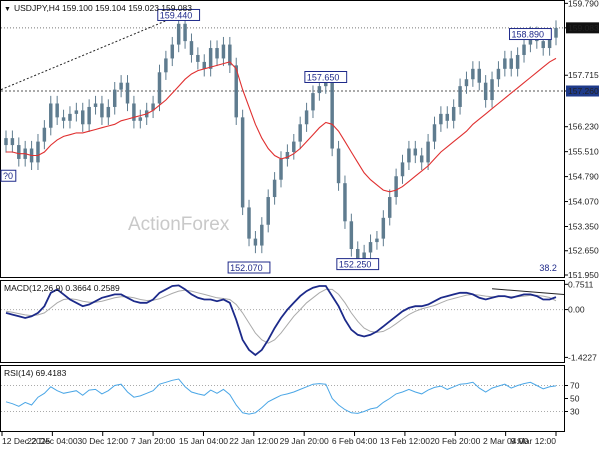 The height and width of the screenshot is (450, 600). I want to click on time-axis-label: 7 Jan 20:00, so click(153, 441).